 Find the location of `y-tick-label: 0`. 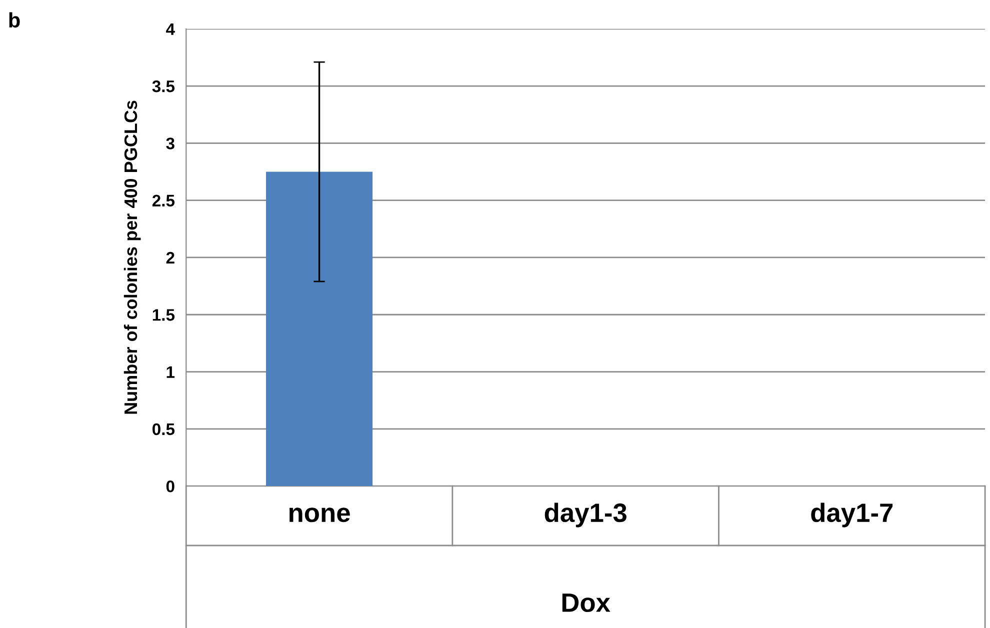

y-tick-label: 0 is located at coordinates (170, 486).